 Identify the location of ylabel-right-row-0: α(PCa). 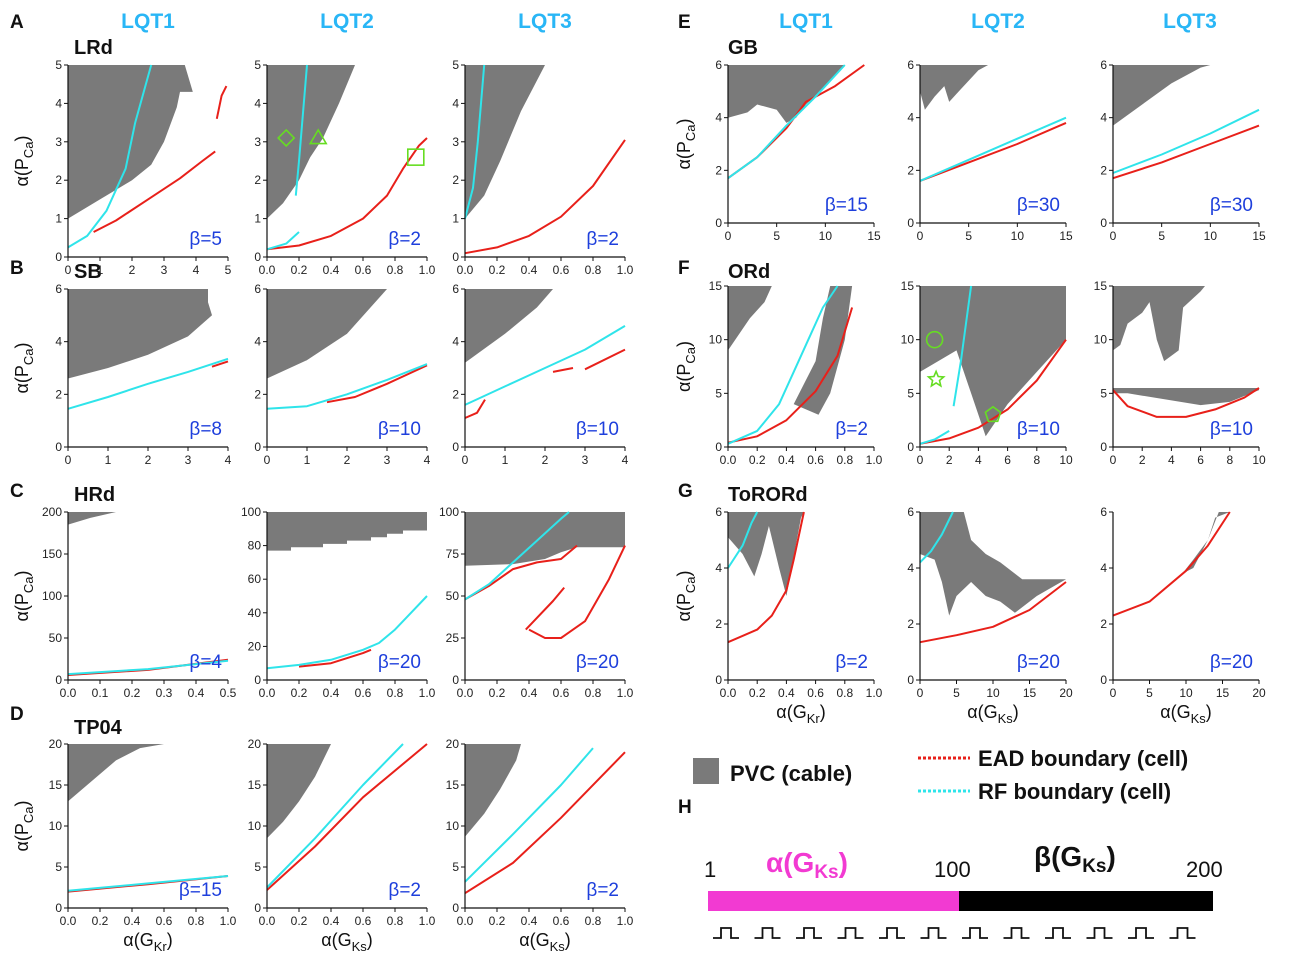
(686, 143).